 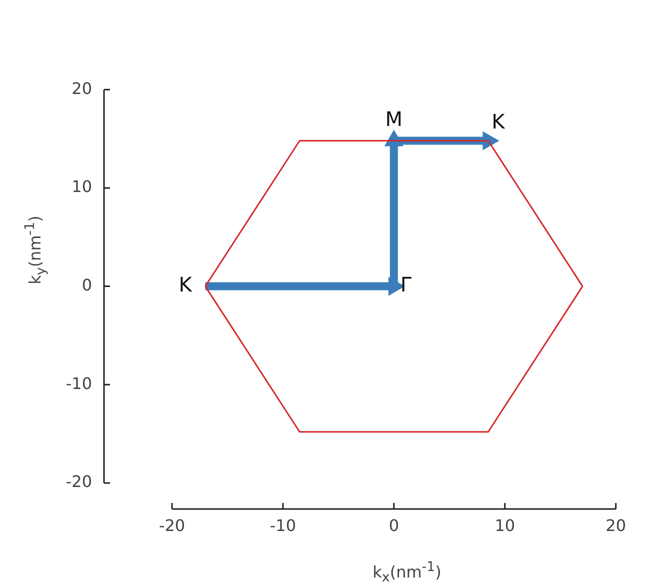 What do you see at coordinates (407, 573) in the screenshot?
I see `x-axis-title: k$_{x}$(nm$^{-1}$)` at bounding box center [407, 573].